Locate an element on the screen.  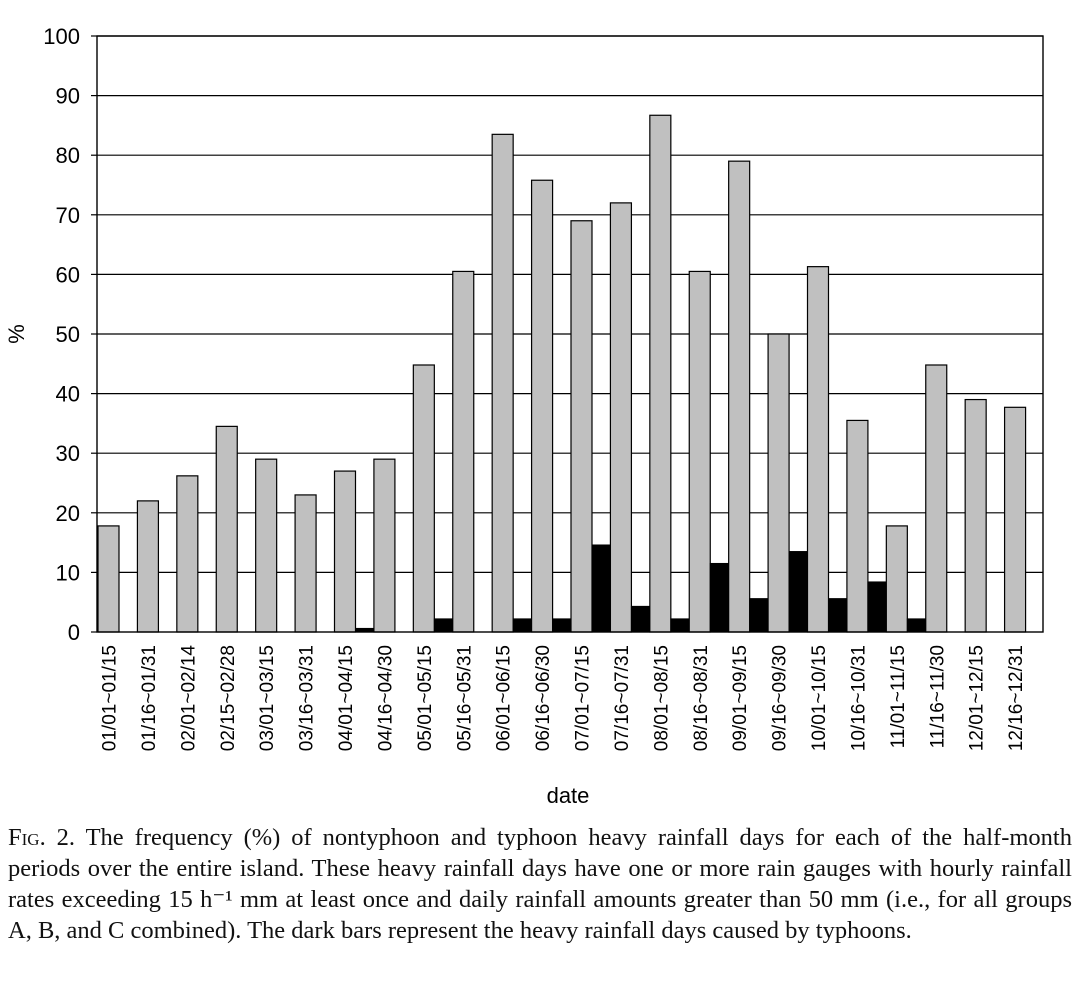
x-tick-label: 12/01~12/15 is located at coordinates (977, 698).